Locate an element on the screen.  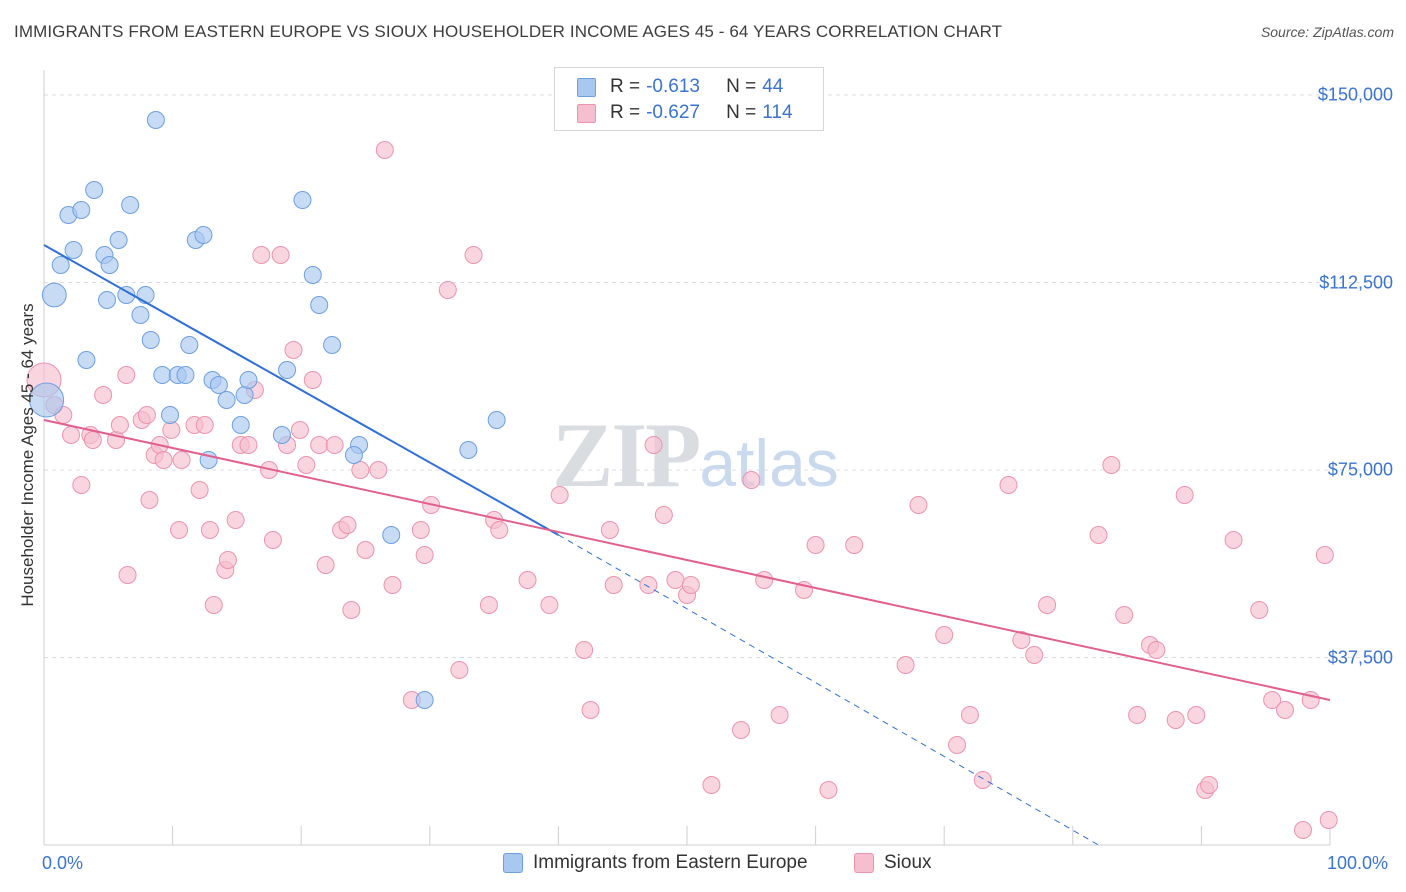
legend-row-sioux: R = -0.627 N = 114 is located at coordinates (685, 113).